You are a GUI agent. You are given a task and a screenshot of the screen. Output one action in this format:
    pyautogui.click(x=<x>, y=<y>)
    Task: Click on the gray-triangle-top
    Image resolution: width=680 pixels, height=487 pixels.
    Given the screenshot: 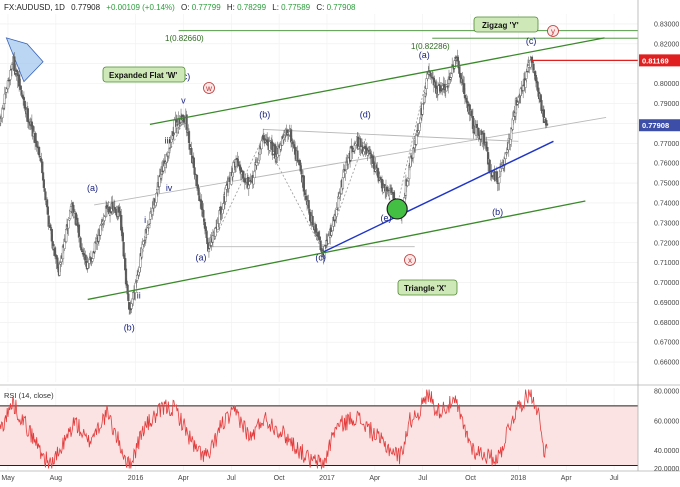 What is the action you would take?
    pyautogui.click(x=391, y=135)
    